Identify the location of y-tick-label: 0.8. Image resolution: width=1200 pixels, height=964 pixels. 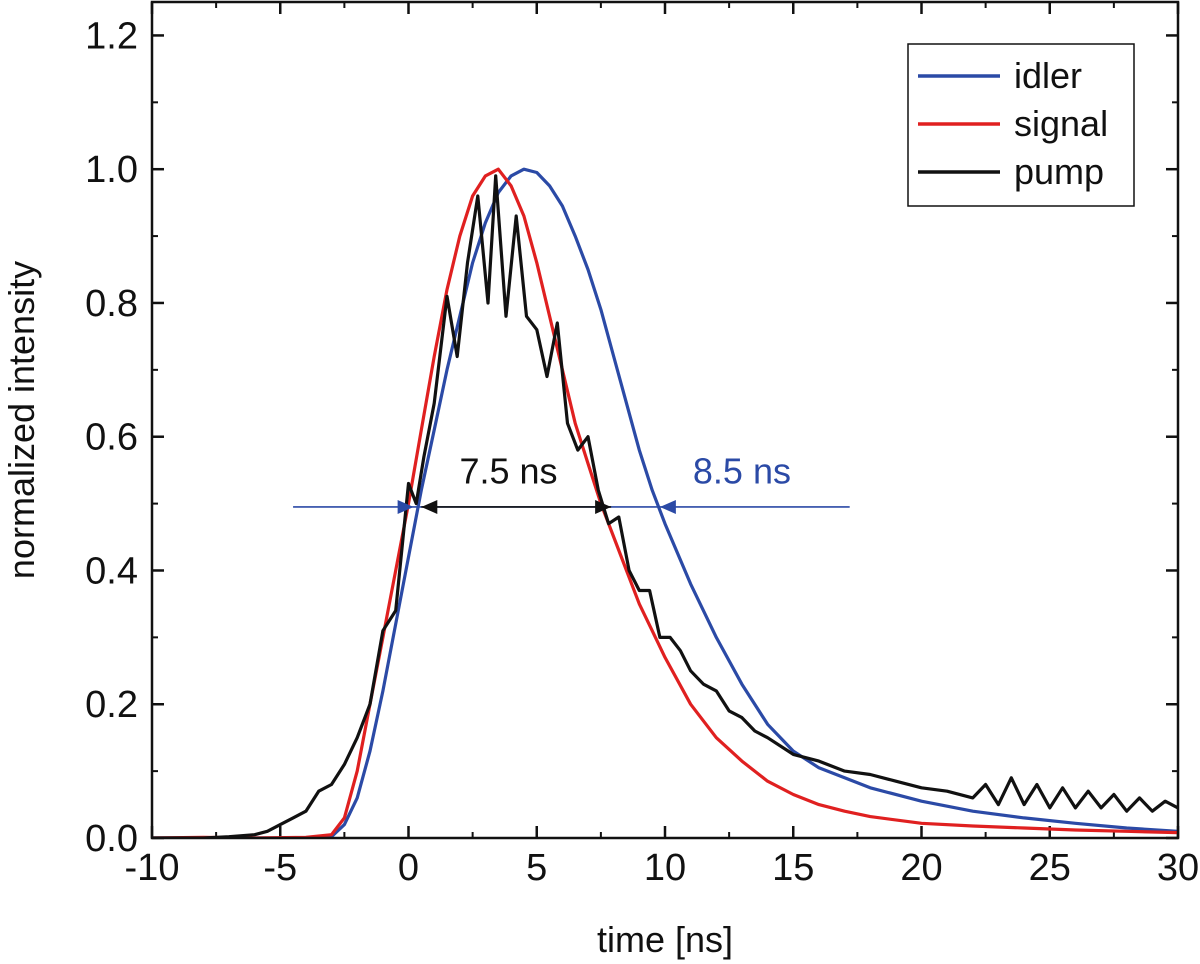
(111, 304).